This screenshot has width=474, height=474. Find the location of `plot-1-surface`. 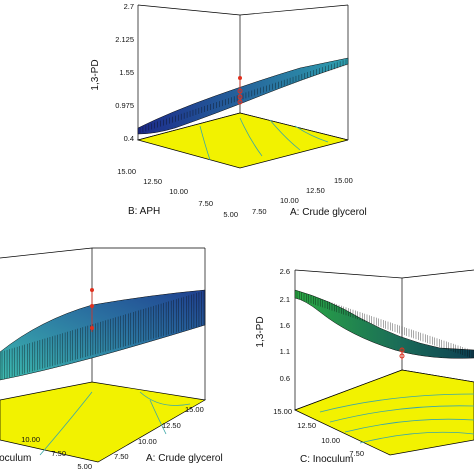

plot-1-surface is located at coordinates (243, 96).